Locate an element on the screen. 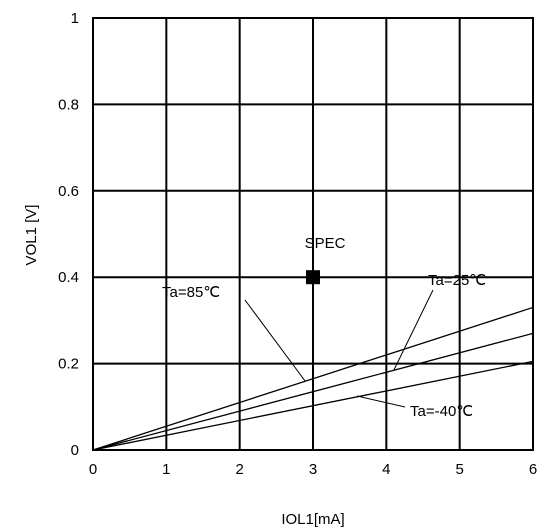 The height and width of the screenshot is (531, 541). y-tick-label: 0.2 is located at coordinates (68, 364).